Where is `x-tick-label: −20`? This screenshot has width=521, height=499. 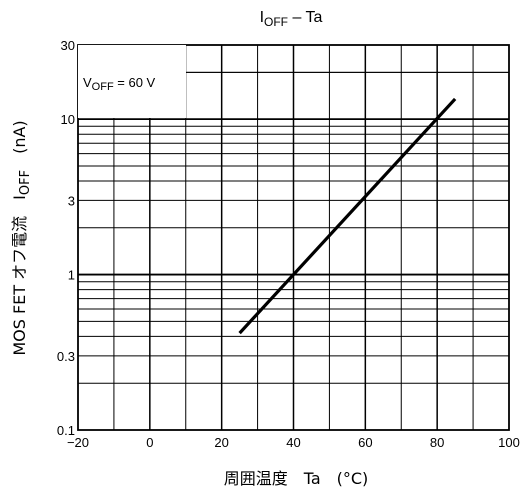
x-tick-label: −20 is located at coordinates (78, 442).